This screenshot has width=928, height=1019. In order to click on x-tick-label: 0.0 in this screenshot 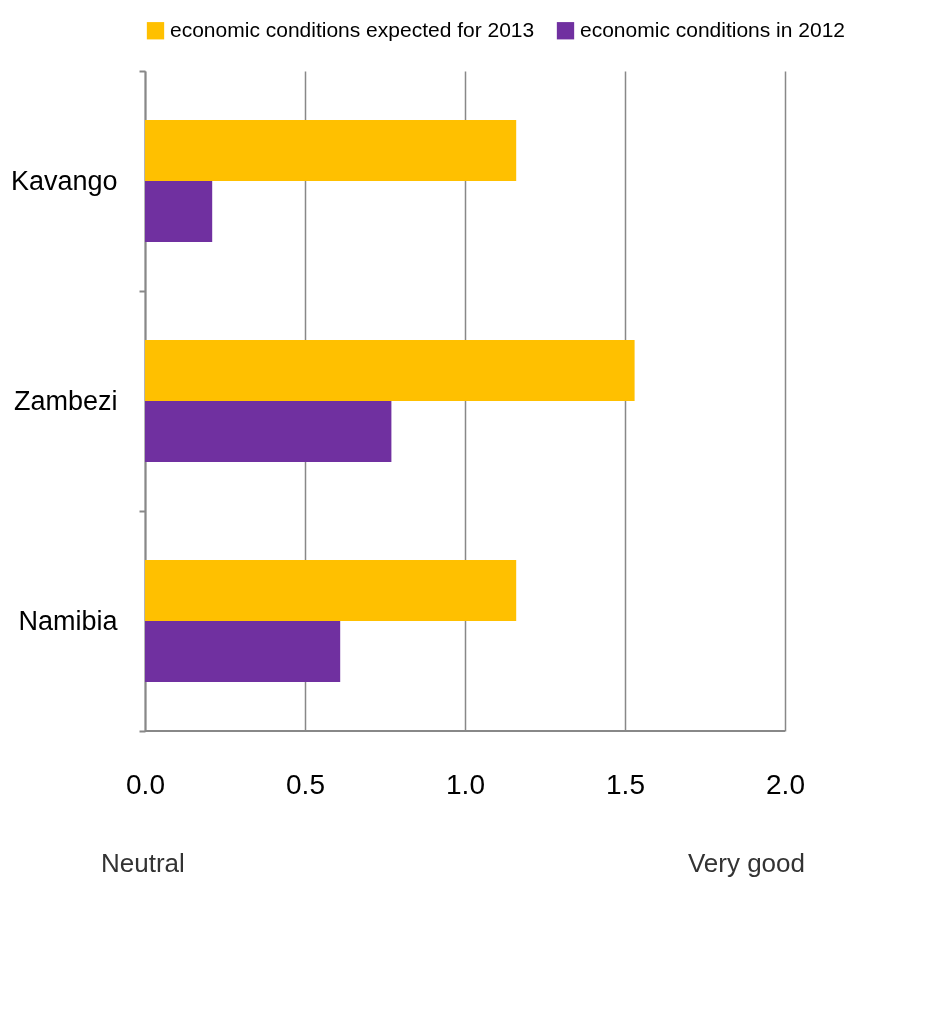, I will do `click(145, 784)`.